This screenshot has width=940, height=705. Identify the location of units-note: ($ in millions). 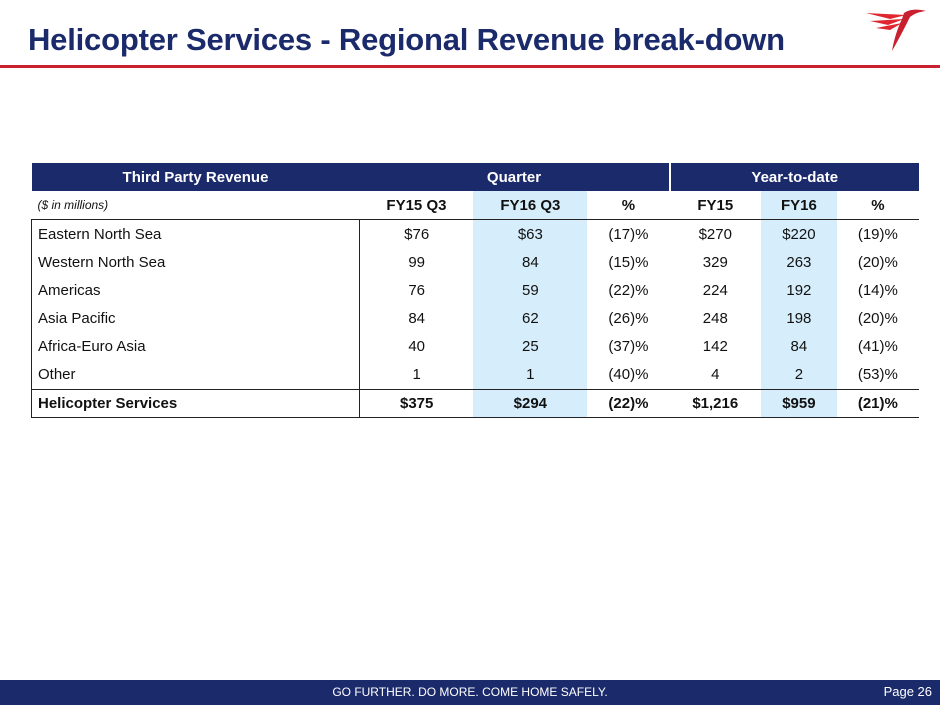
(195, 206).